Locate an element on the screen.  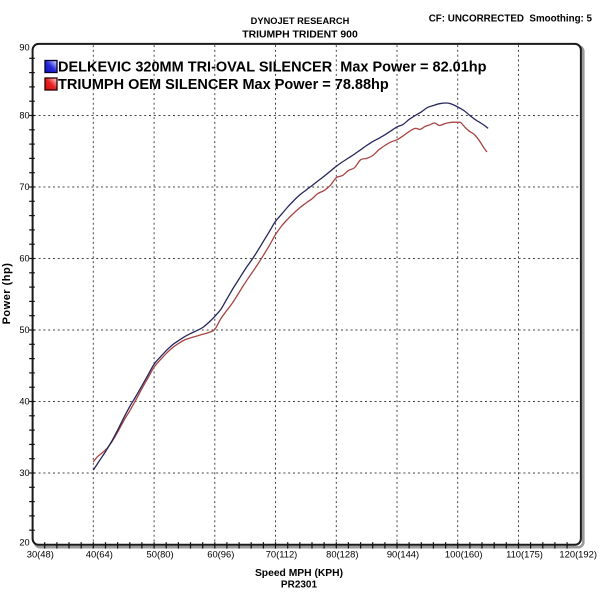
svg-text: 120(192) is located at coordinates (578, 554).